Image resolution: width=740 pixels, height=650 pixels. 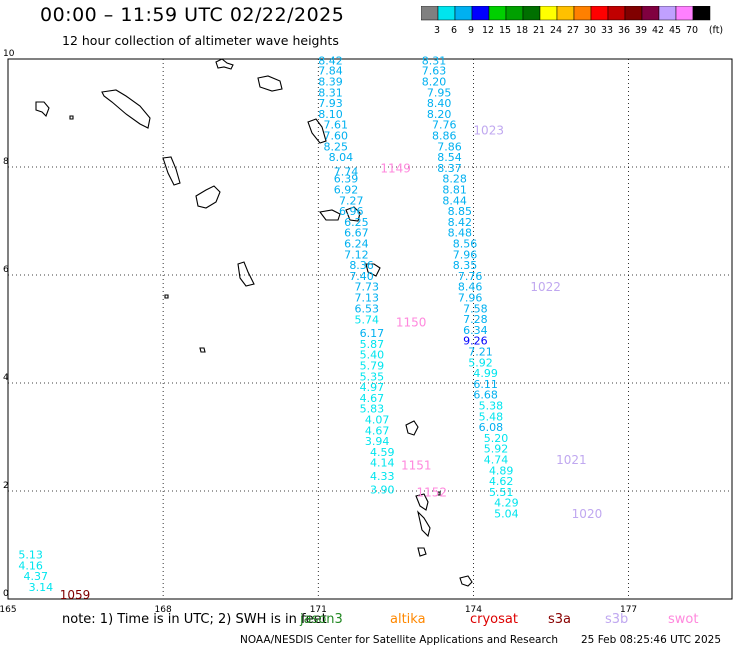 I want to click on y-tick-label: 2, so click(x=6, y=486).